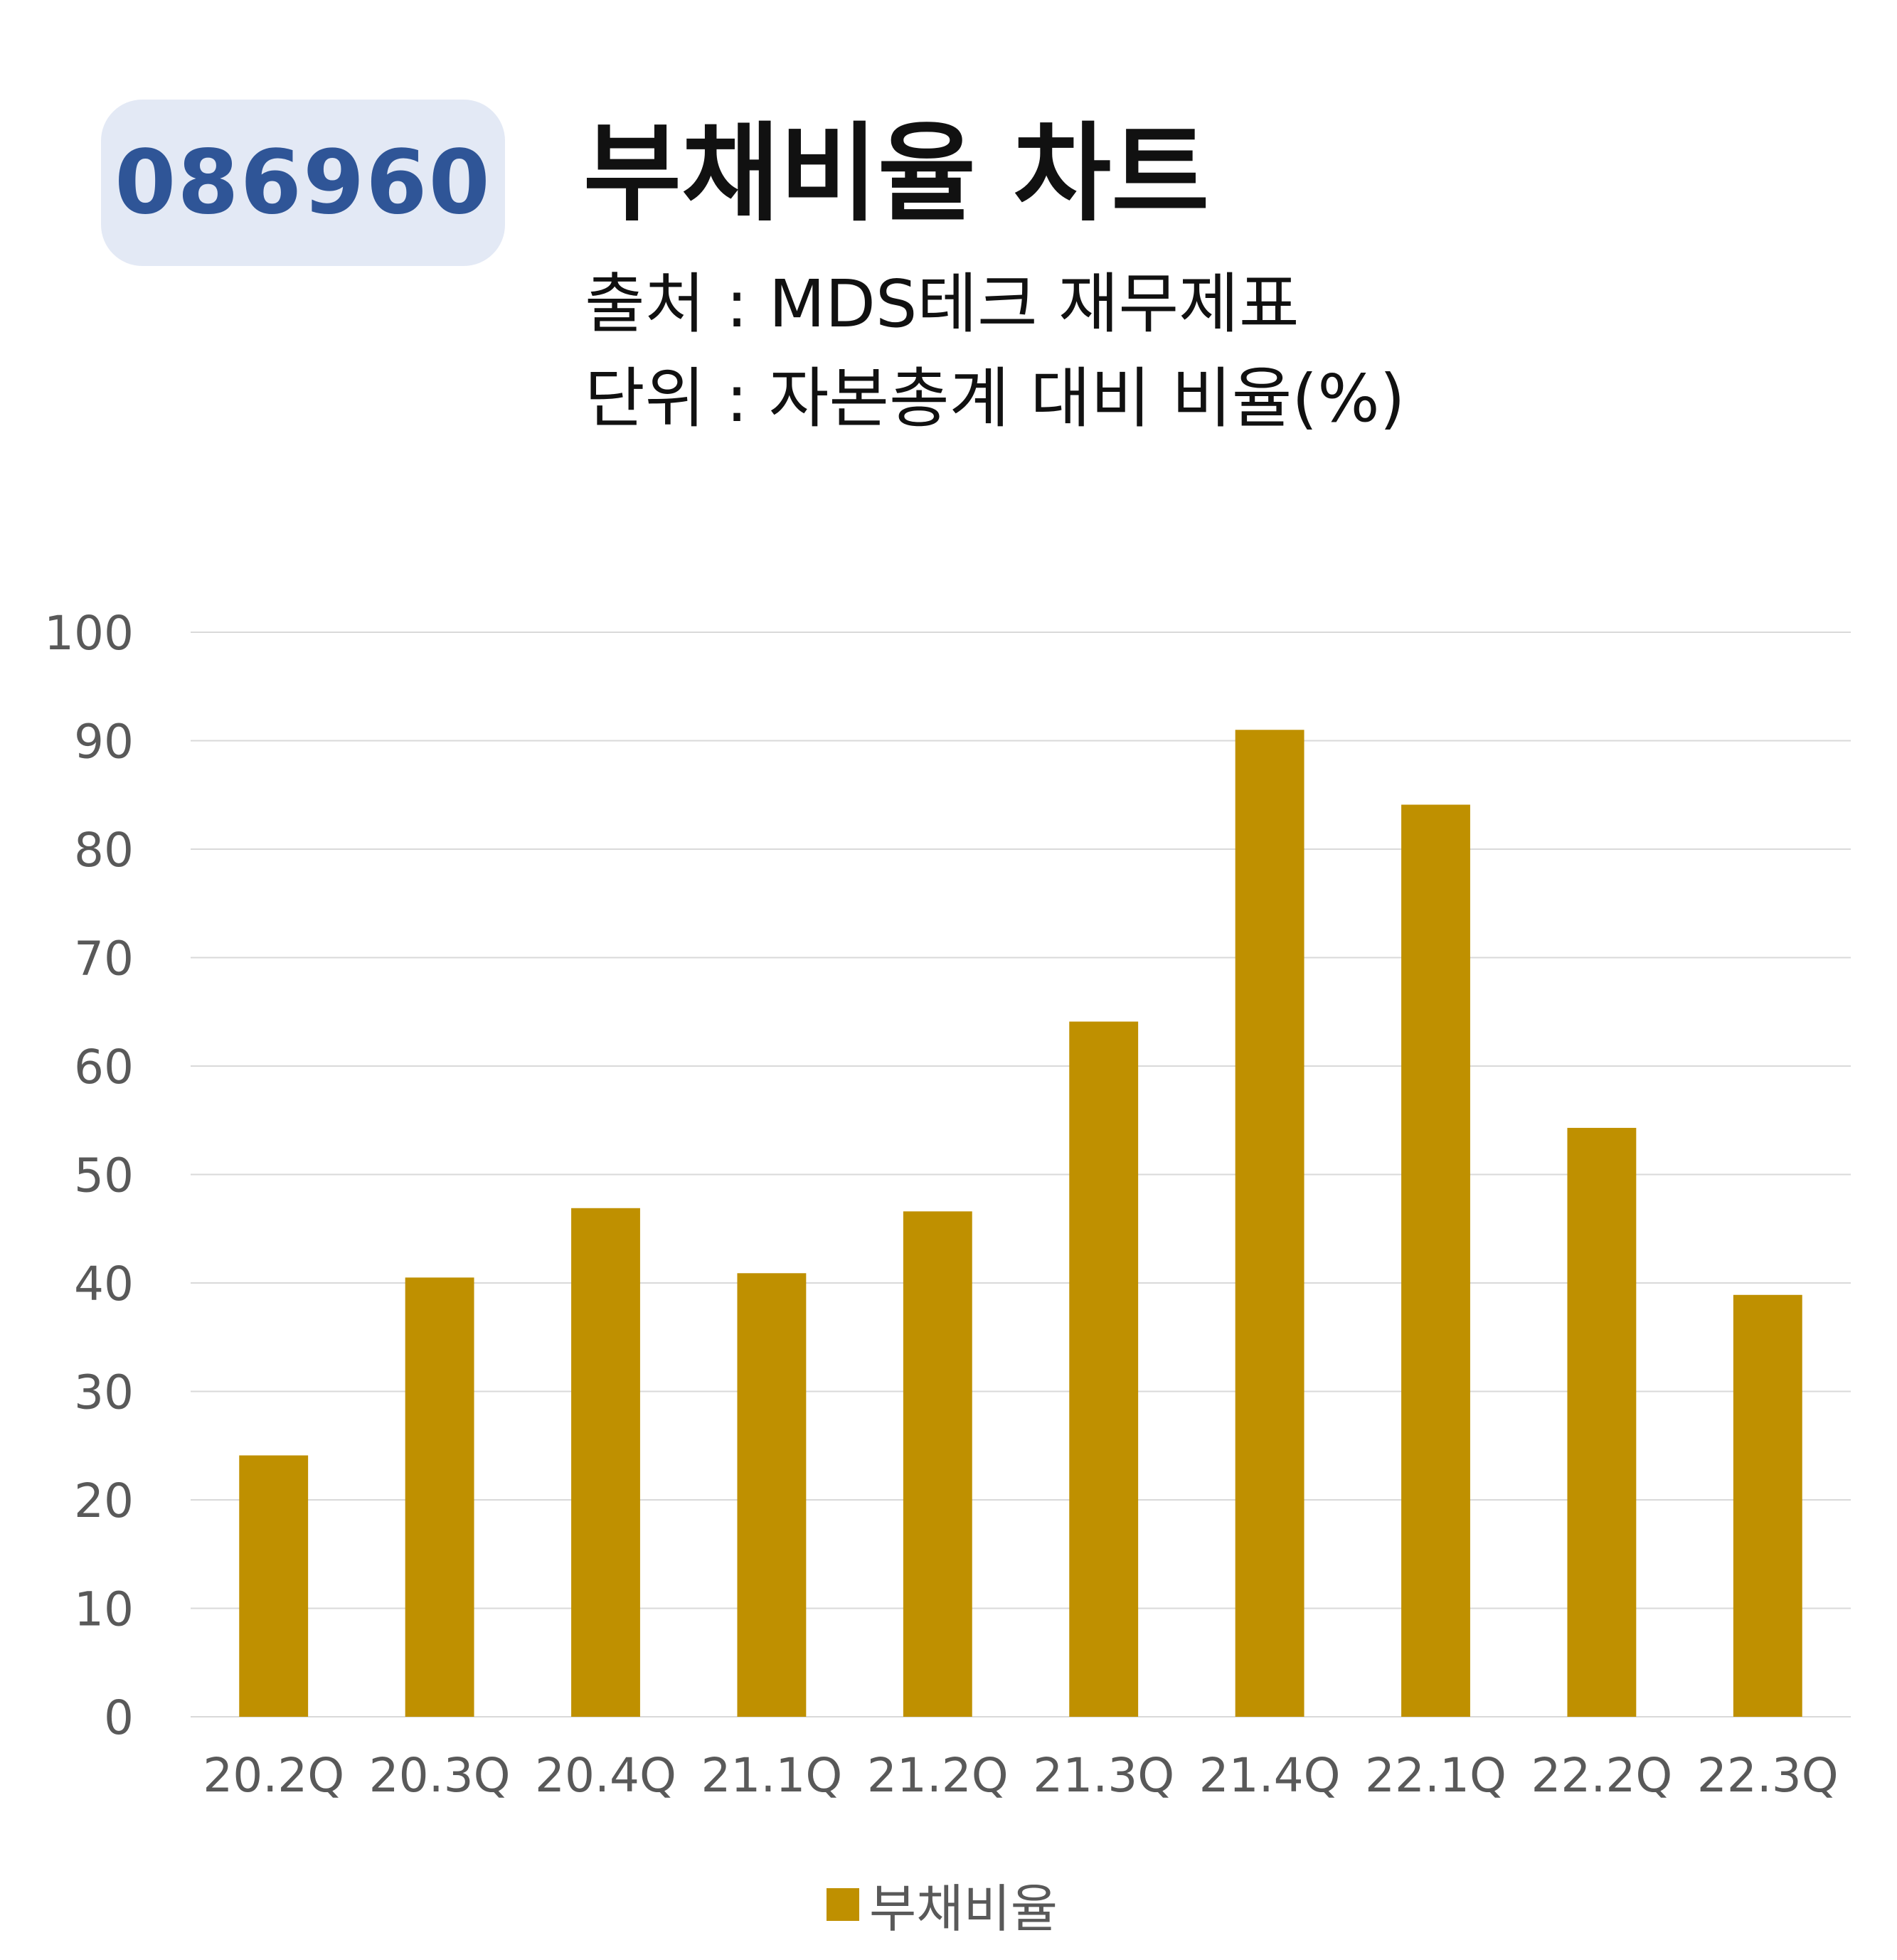 The height and width of the screenshot is (1960, 1897). What do you see at coordinates (104, 742) in the screenshot?
I see `y-tick-label: 90` at bounding box center [104, 742].